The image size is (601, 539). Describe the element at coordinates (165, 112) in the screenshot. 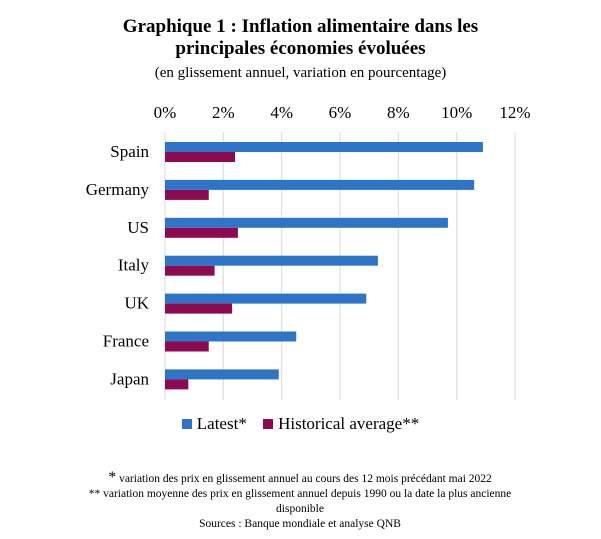

I see `x-tick-label: 0%` at that location.